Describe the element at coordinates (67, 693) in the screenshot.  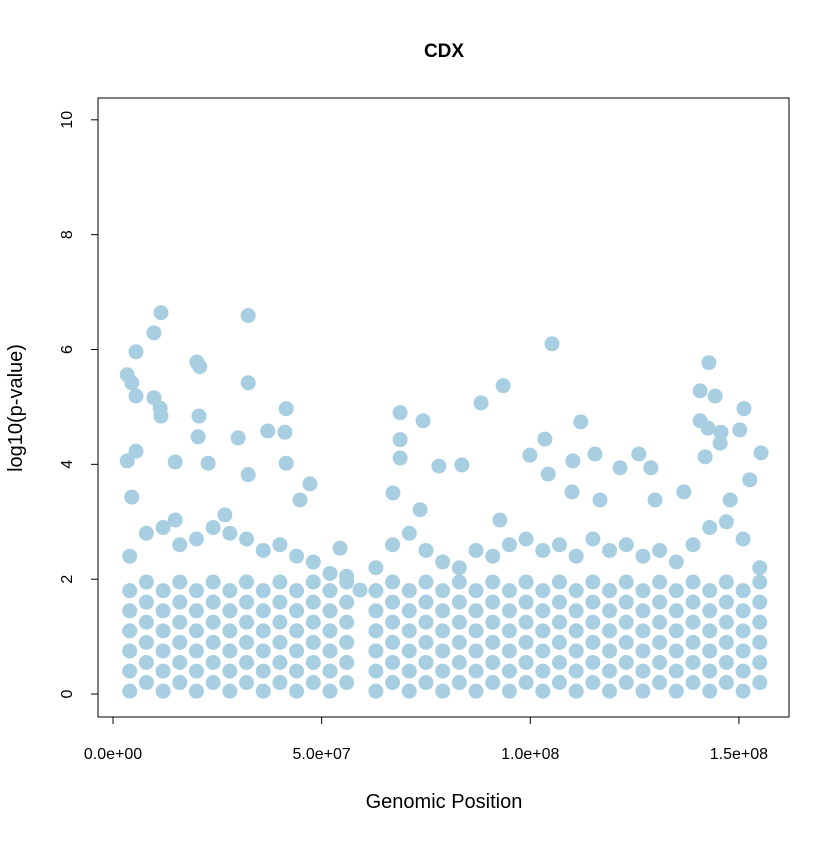
I see `y-tick-label: 0` at that location.